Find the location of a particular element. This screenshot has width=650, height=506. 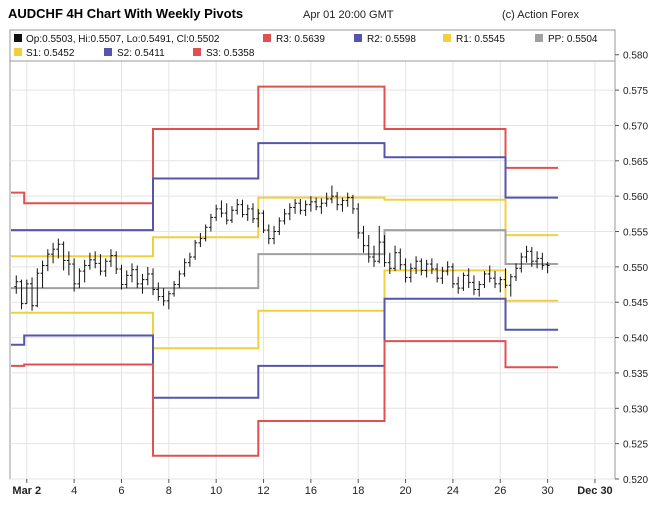

pivot-line-r1 is located at coordinates (285, 227).